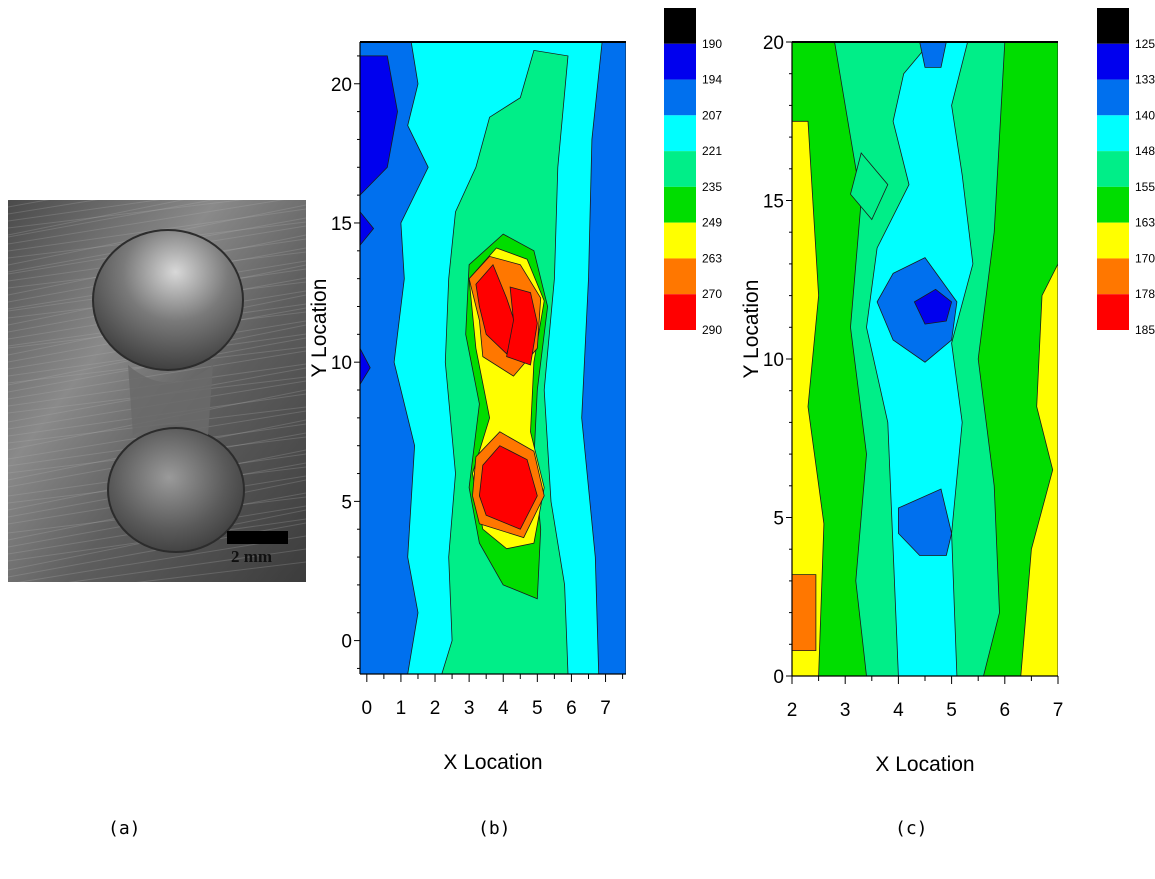  Describe the element at coordinates (1145, 115) in the screenshot. I see `legend-level-label: 140` at that location.